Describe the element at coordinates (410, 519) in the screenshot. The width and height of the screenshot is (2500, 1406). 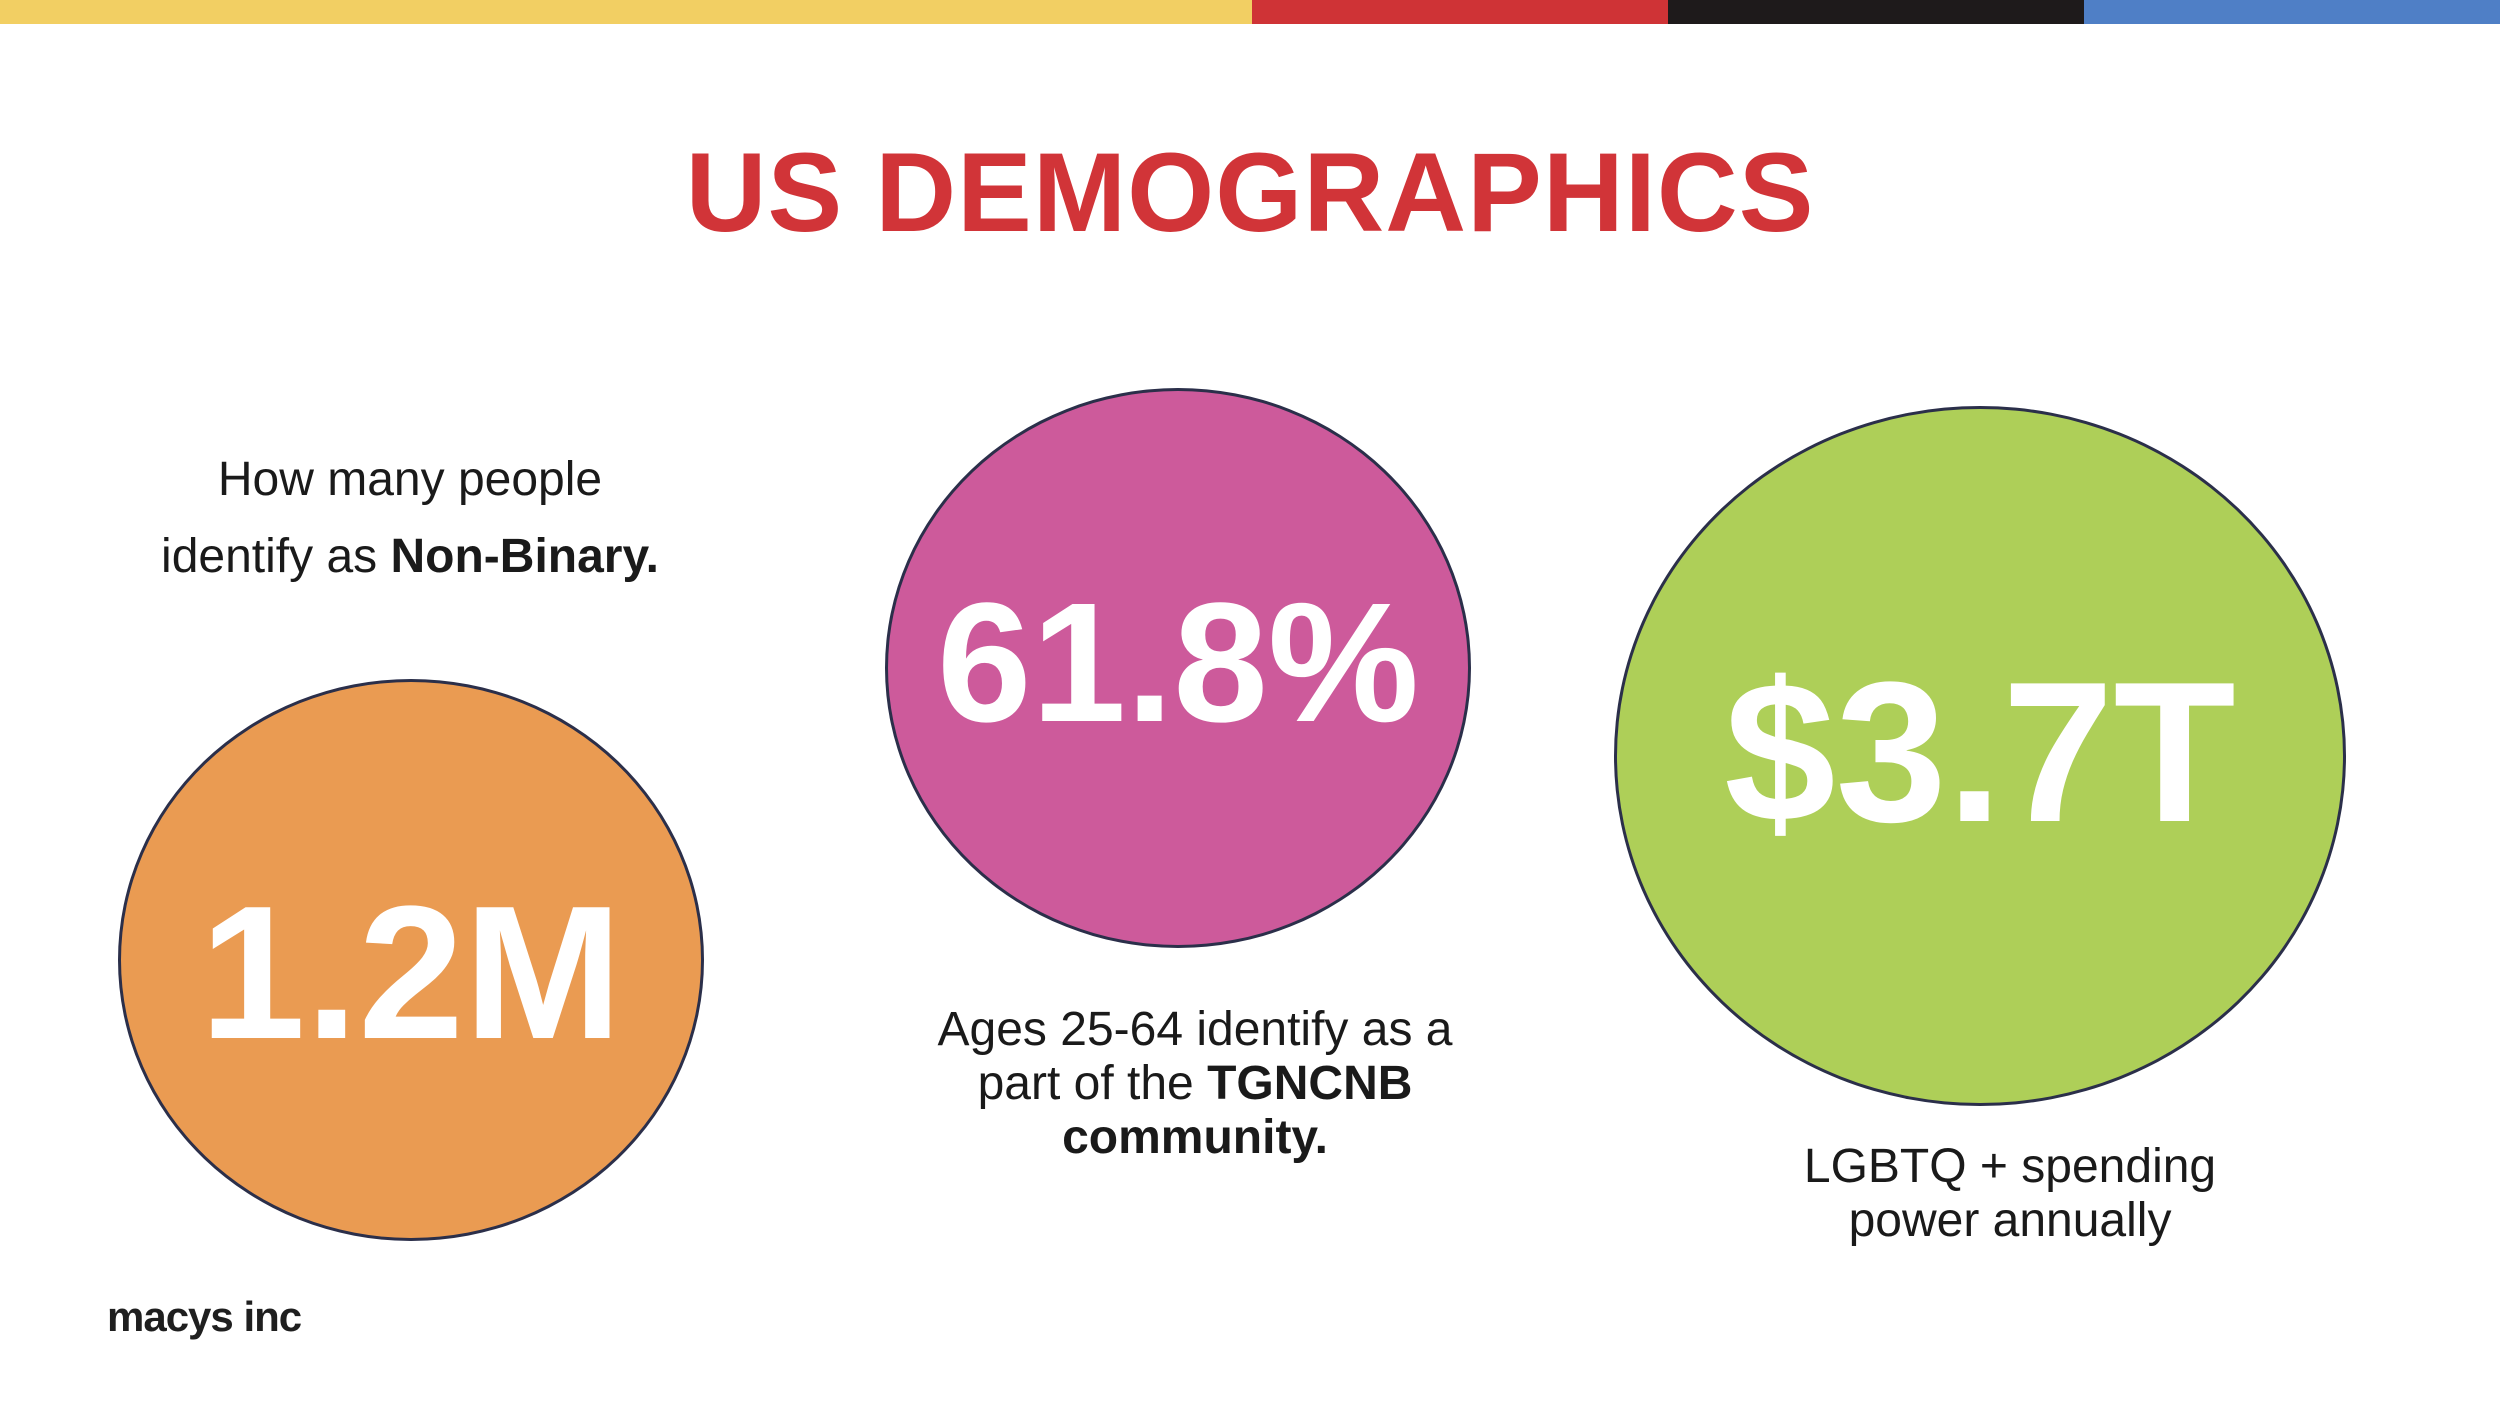
I see `caption-non-binary: How many people identify as Non-Binary.` at that location.